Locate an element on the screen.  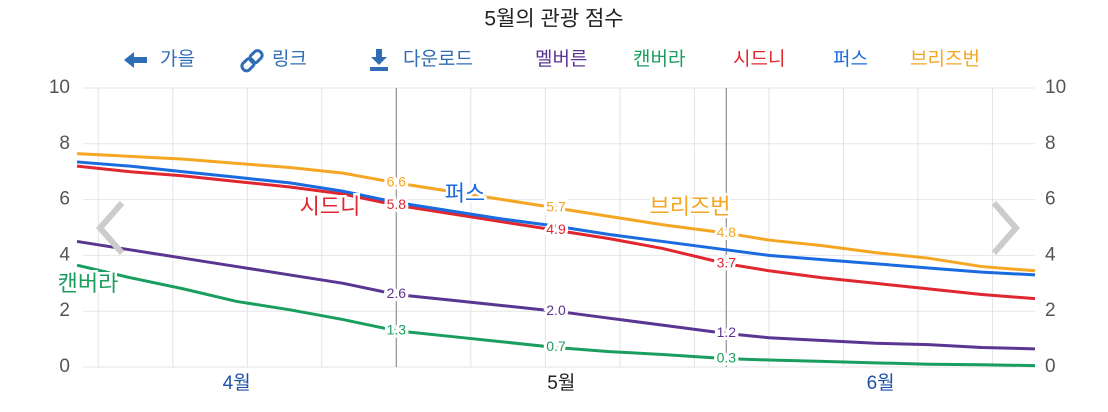
y-tick-label: 4 is located at coordinates (64, 254).